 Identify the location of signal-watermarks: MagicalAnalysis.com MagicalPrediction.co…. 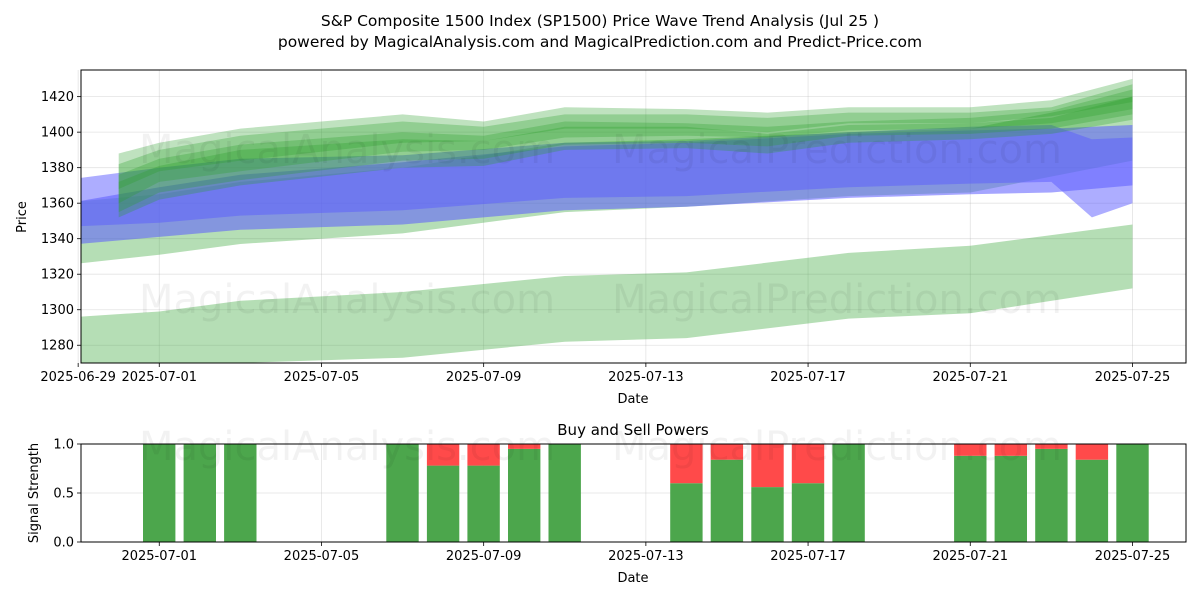
(600, 447).